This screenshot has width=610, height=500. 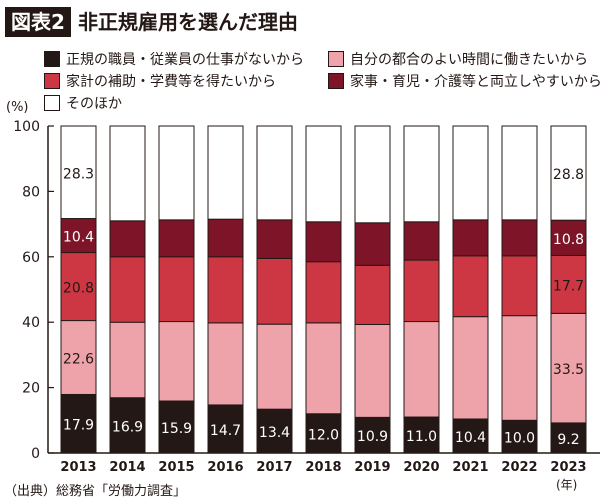 What do you see at coordinates (176, 467) in the screenshot?
I see `x-tick-label: 2015` at bounding box center [176, 467].